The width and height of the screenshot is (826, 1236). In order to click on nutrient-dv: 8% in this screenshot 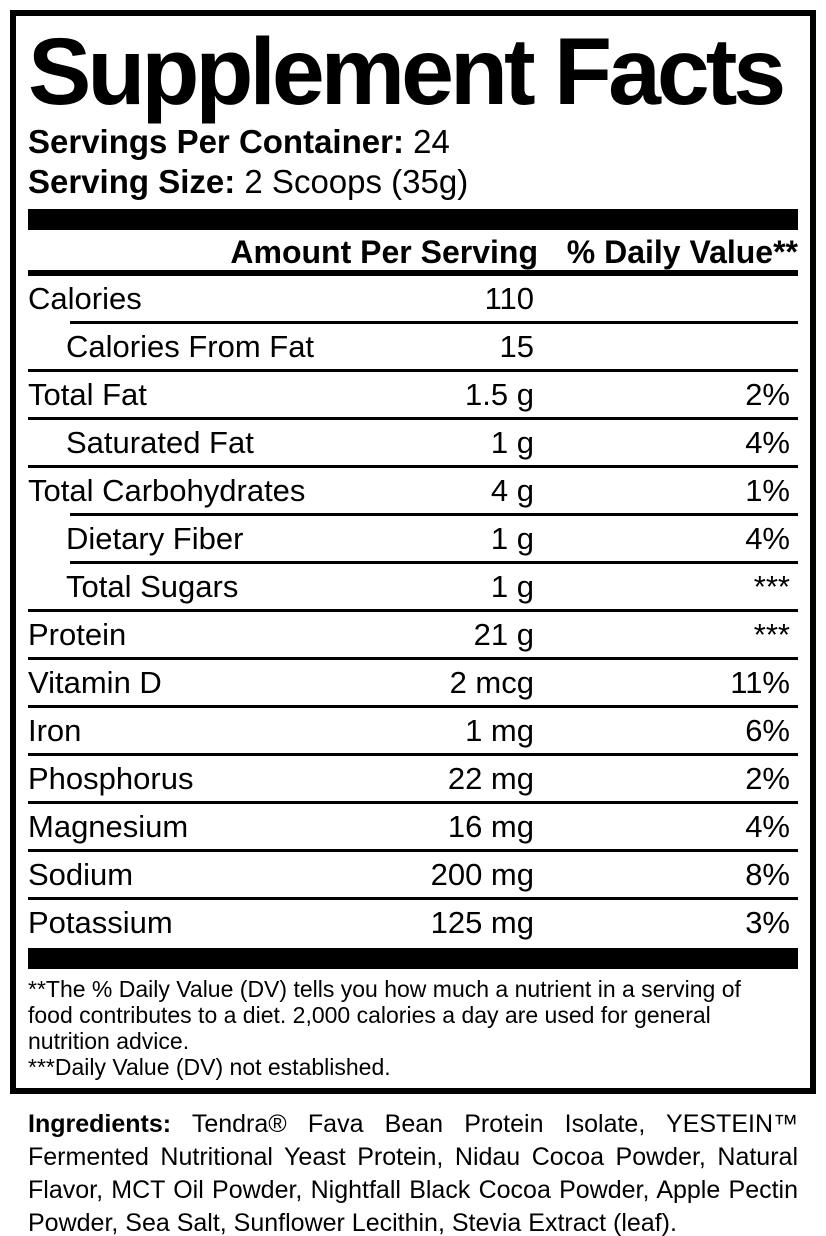, I will do `click(767, 874)`.